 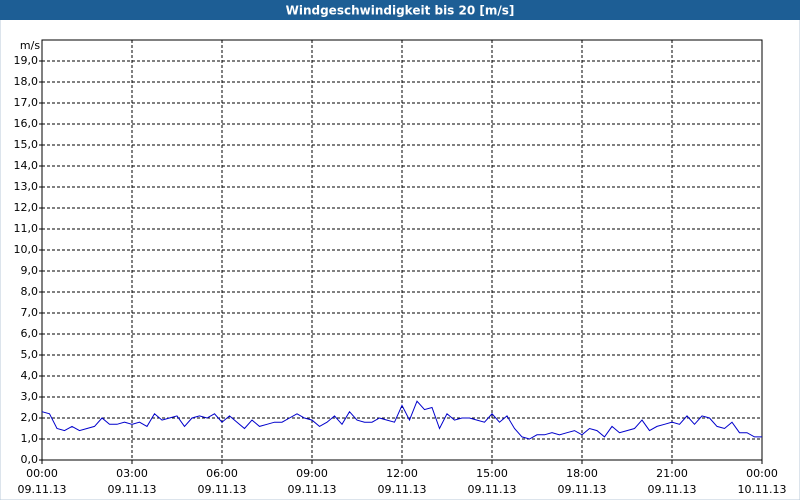 What do you see at coordinates (30, 270) in the screenshot?
I see `y-tick-label: 9,0` at bounding box center [30, 270].